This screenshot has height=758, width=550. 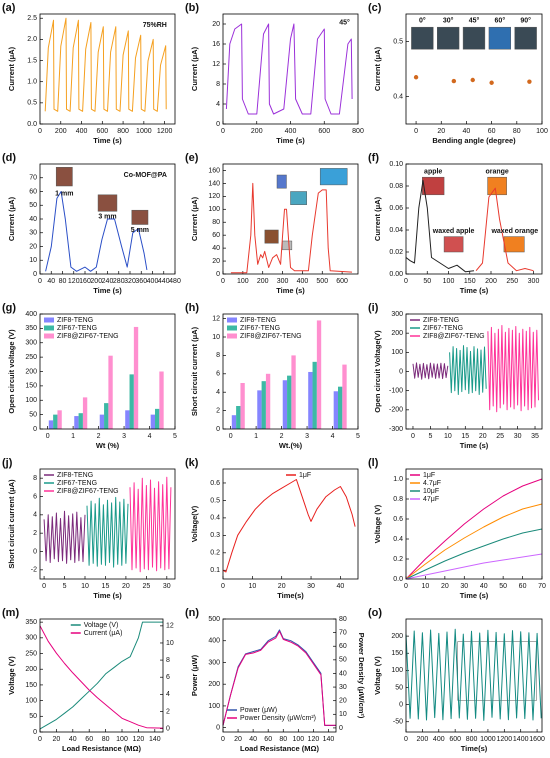 I want to click on y-tick-label: 500, so click(x=214, y=619).